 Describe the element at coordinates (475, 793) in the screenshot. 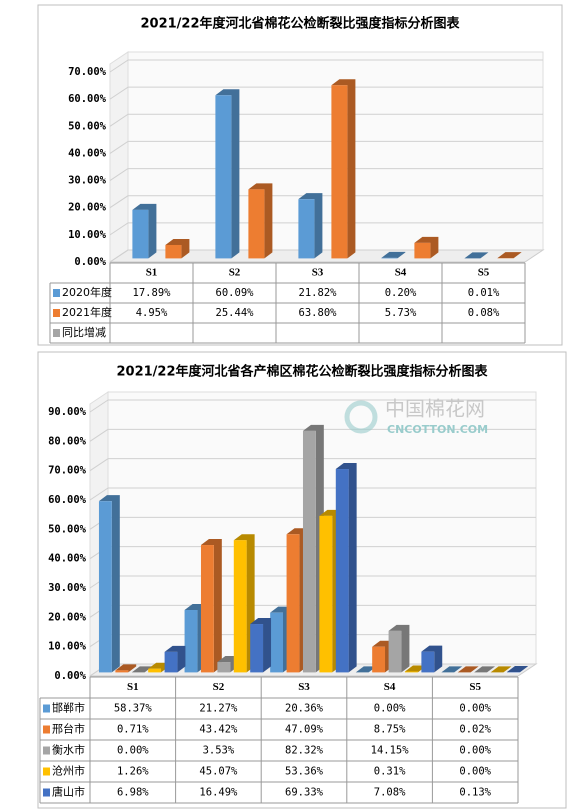

I see `table-value: 0.13%` at that location.